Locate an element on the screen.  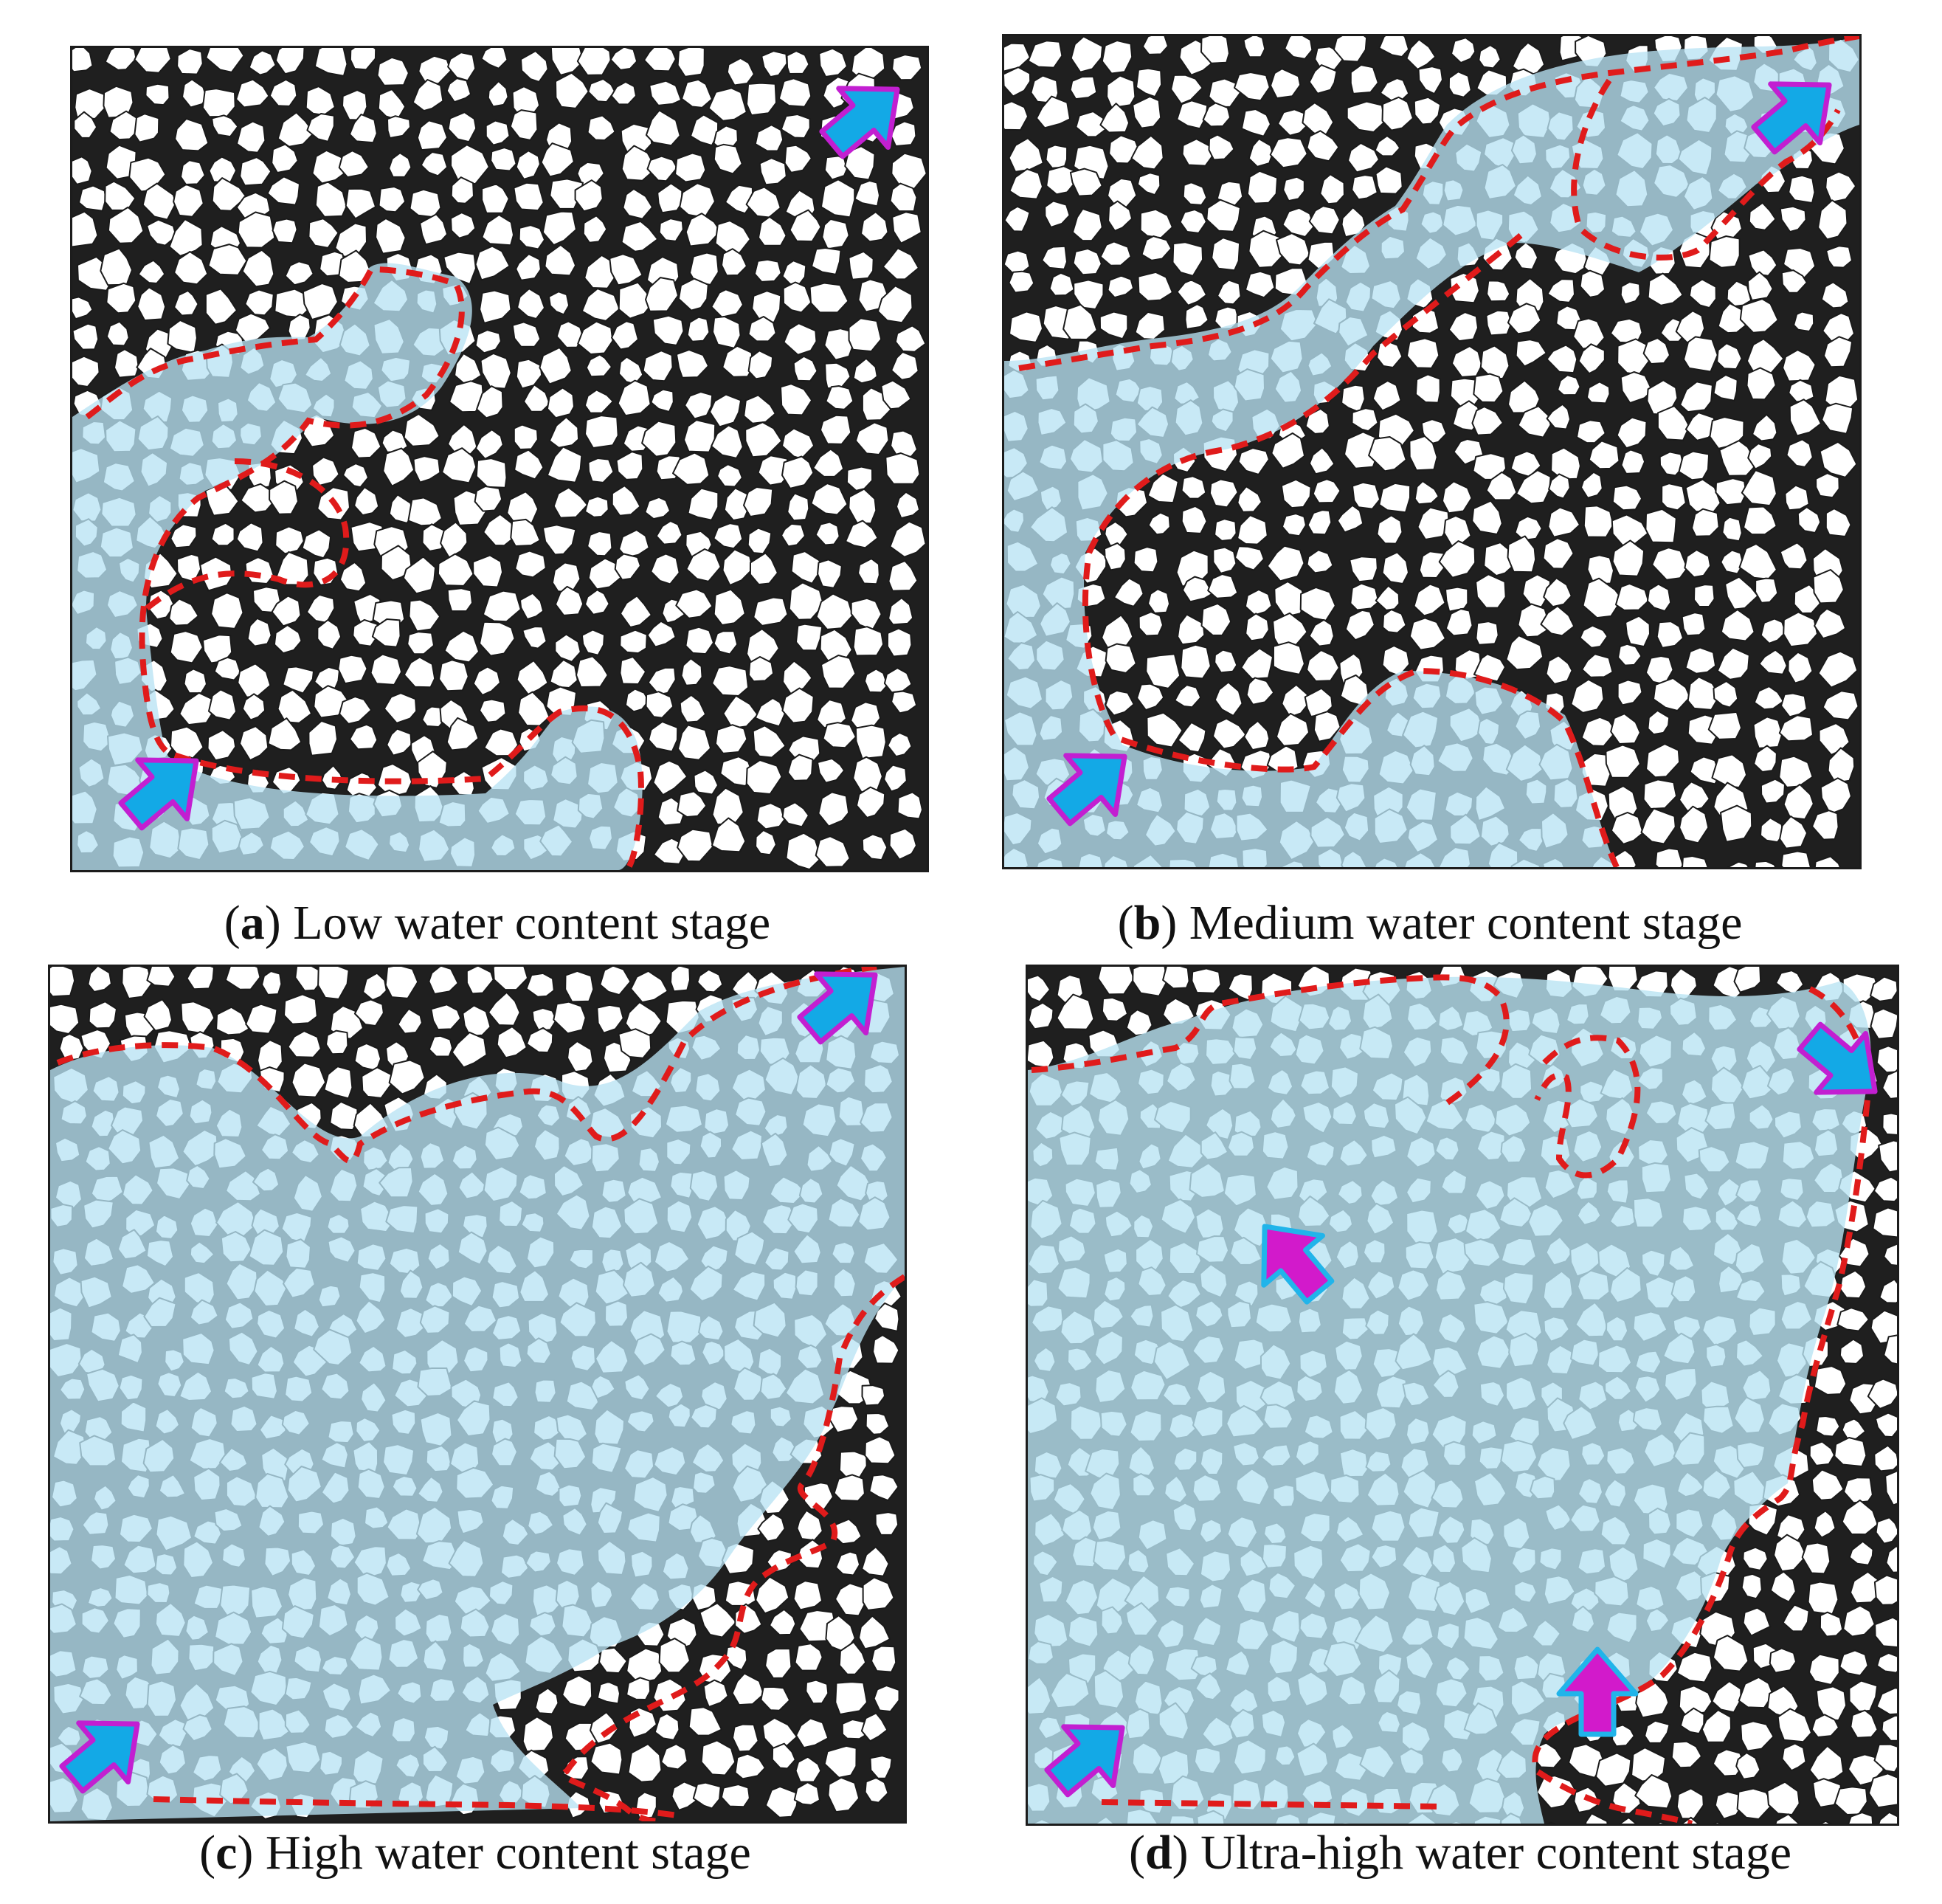
boundary-line-d4 is located at coordinates (1271, 1805).